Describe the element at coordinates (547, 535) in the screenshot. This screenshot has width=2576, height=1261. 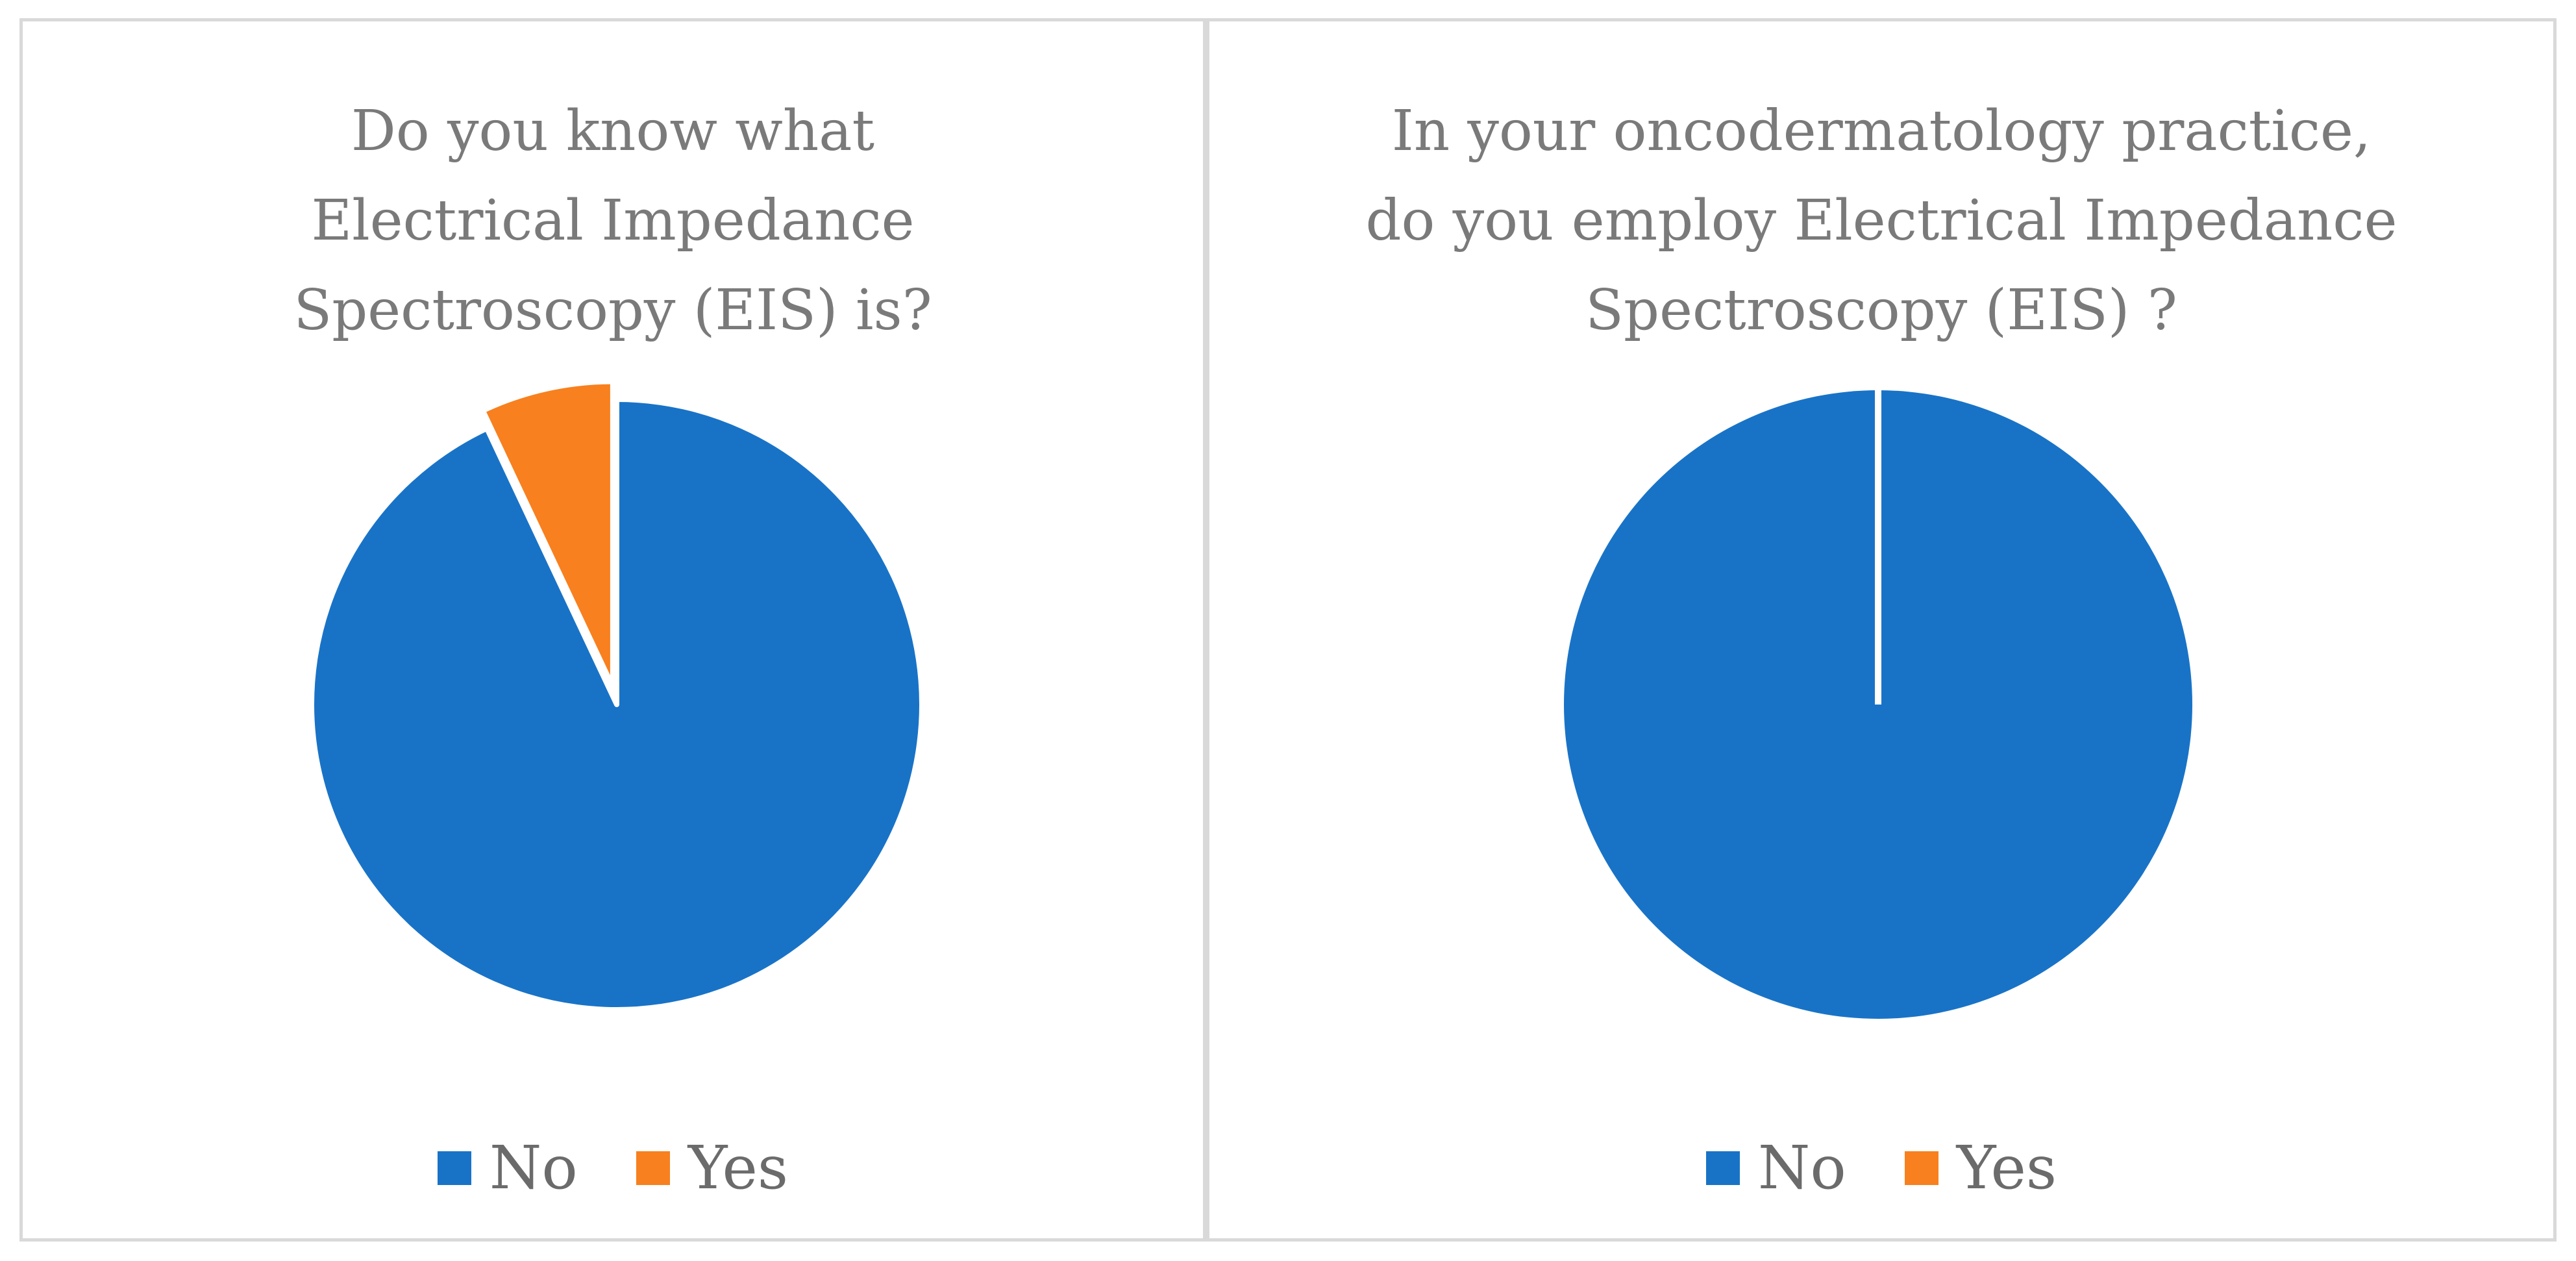
I see `pie-slice-yes` at that location.